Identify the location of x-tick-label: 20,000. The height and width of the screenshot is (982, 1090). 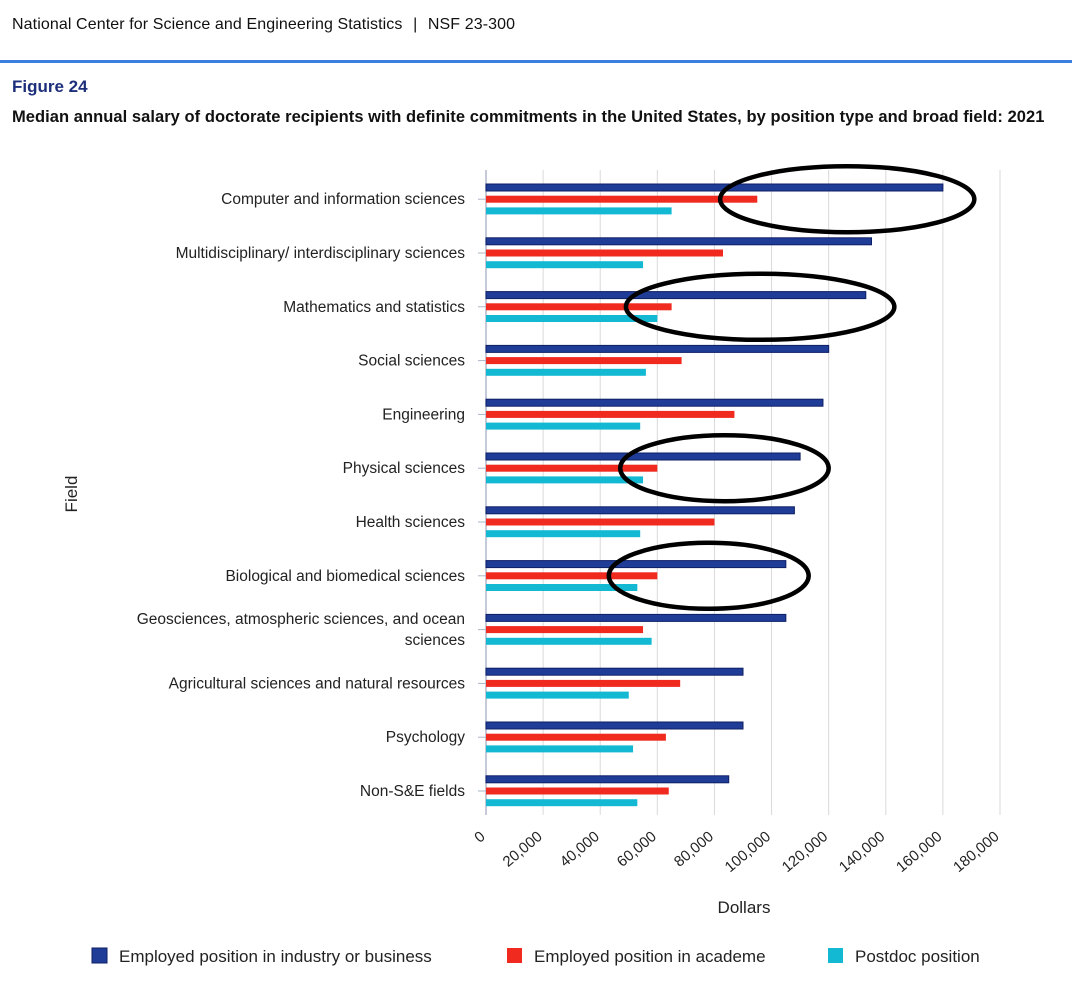
(523, 849).